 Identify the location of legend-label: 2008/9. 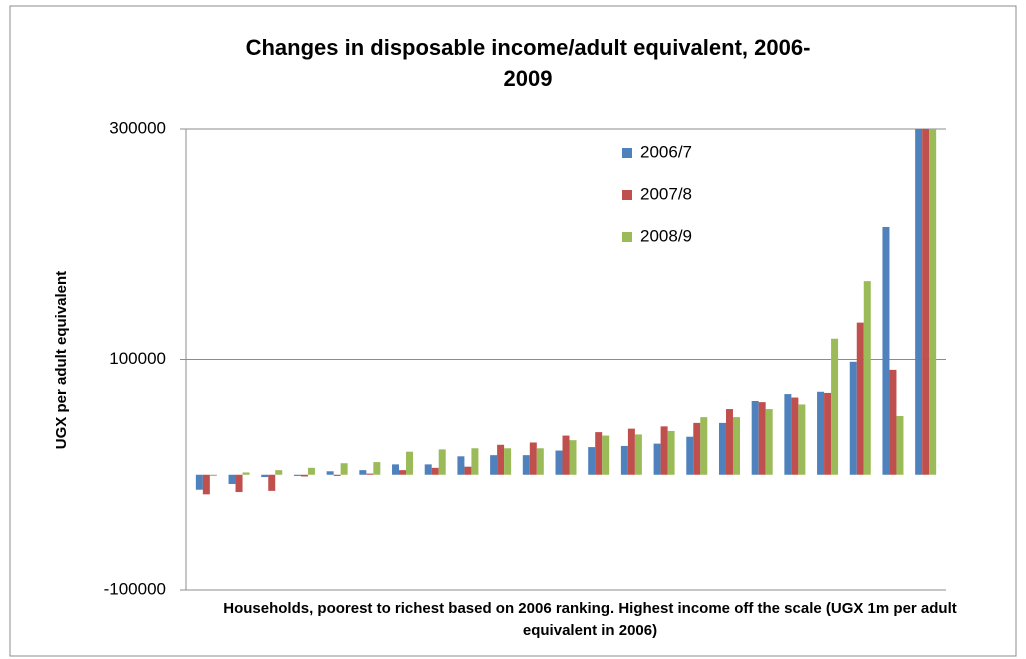
(666, 235).